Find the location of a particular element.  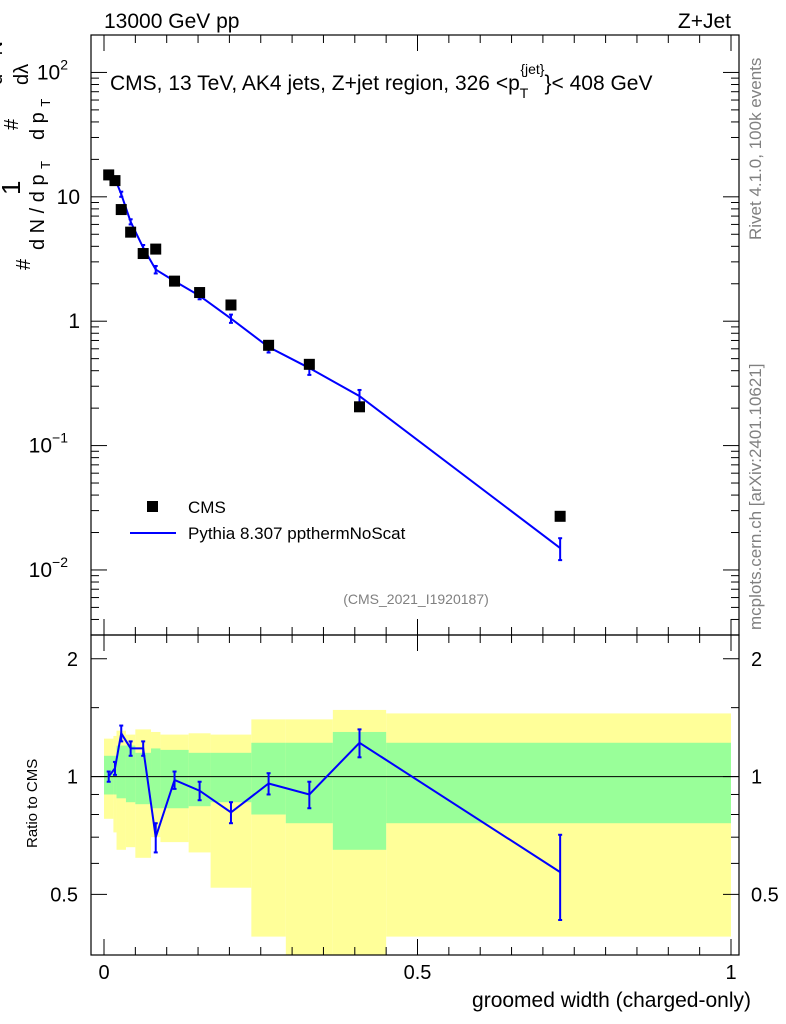

ratio-y-tick-label-right: 2 is located at coordinates (756, 660).